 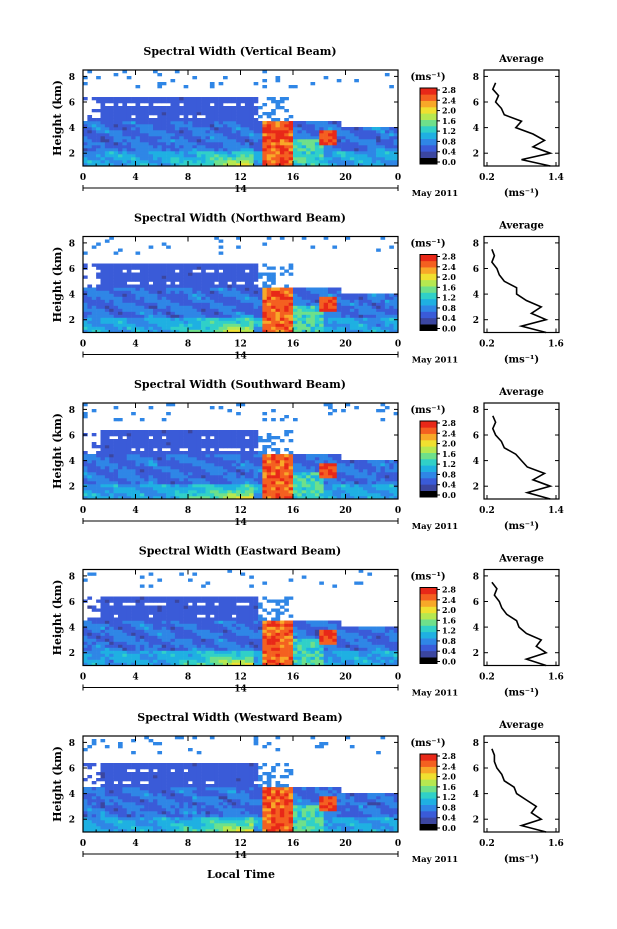 I want to click on average-x-tick-label: 0.2, so click(x=487, y=511).